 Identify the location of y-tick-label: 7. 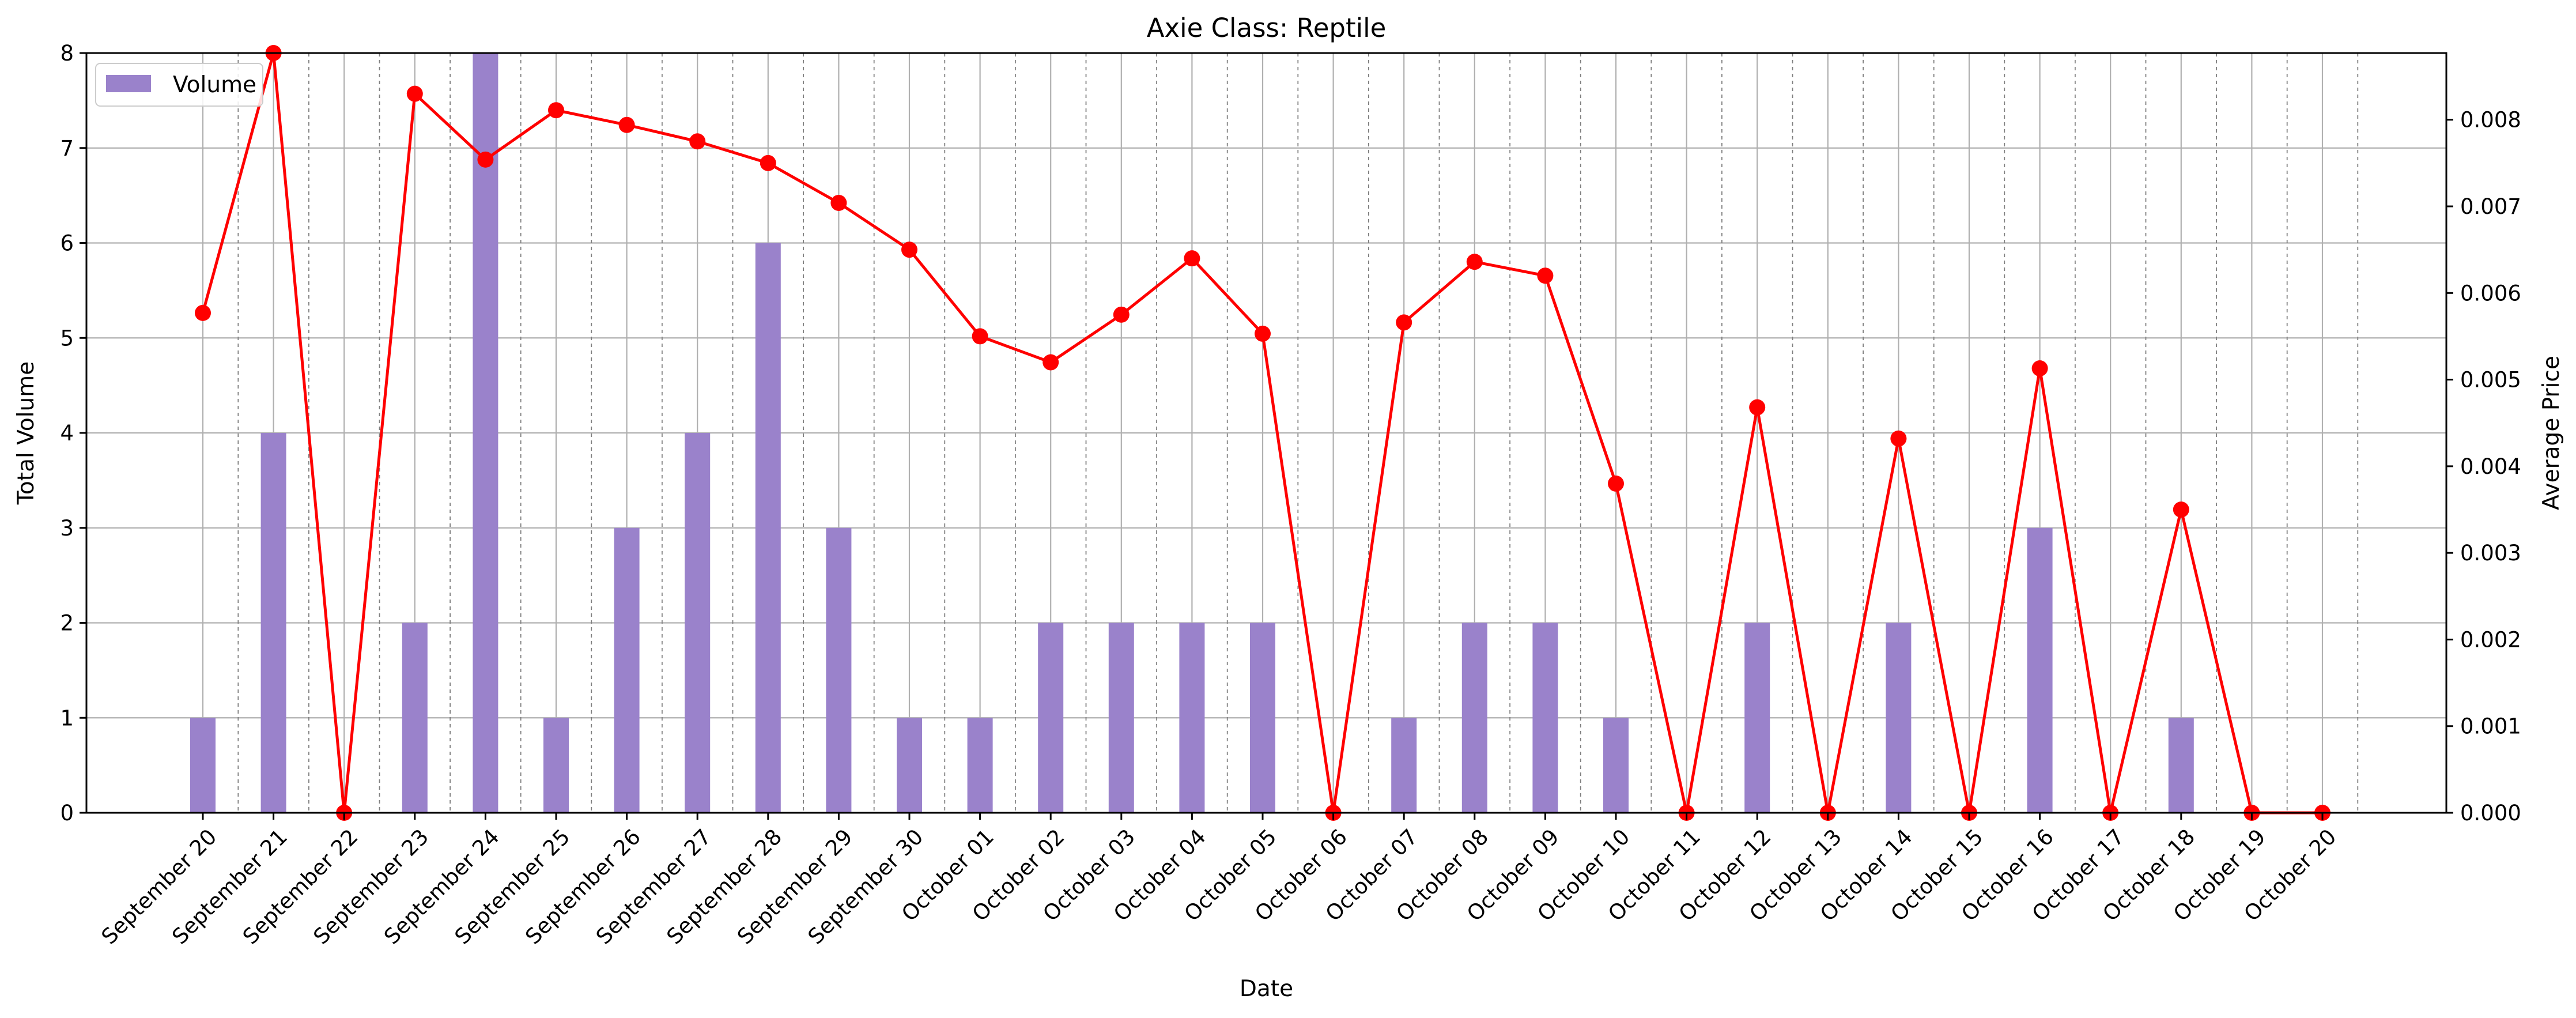
(67, 148).